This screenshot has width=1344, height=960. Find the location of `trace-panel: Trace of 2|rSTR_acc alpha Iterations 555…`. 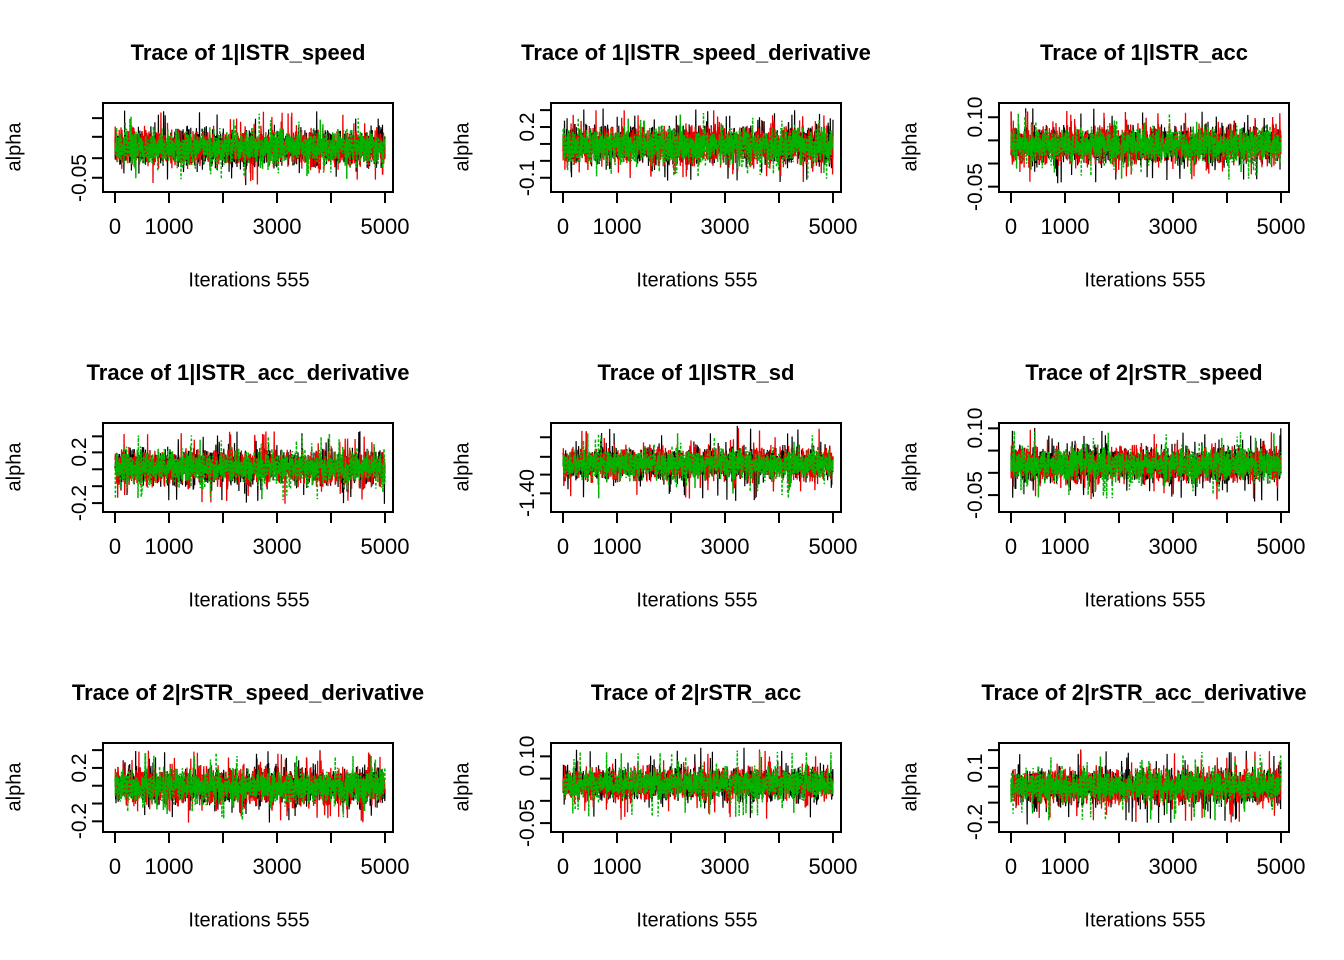

trace-panel: Trace of 2|rSTR_acc alpha Iterations 555… is located at coordinates (672, 800).